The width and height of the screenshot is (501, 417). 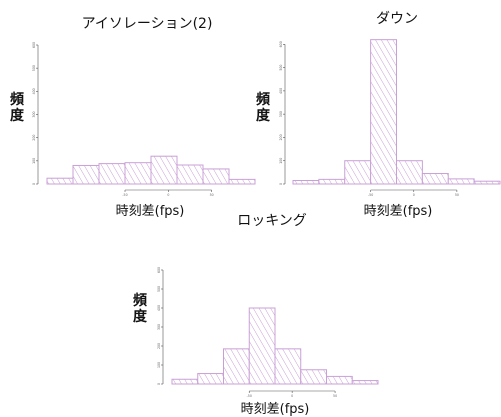 I want to click on plot-area: 0 100 200 300 400 500 600 -50 0 50, so click(x=268, y=332).